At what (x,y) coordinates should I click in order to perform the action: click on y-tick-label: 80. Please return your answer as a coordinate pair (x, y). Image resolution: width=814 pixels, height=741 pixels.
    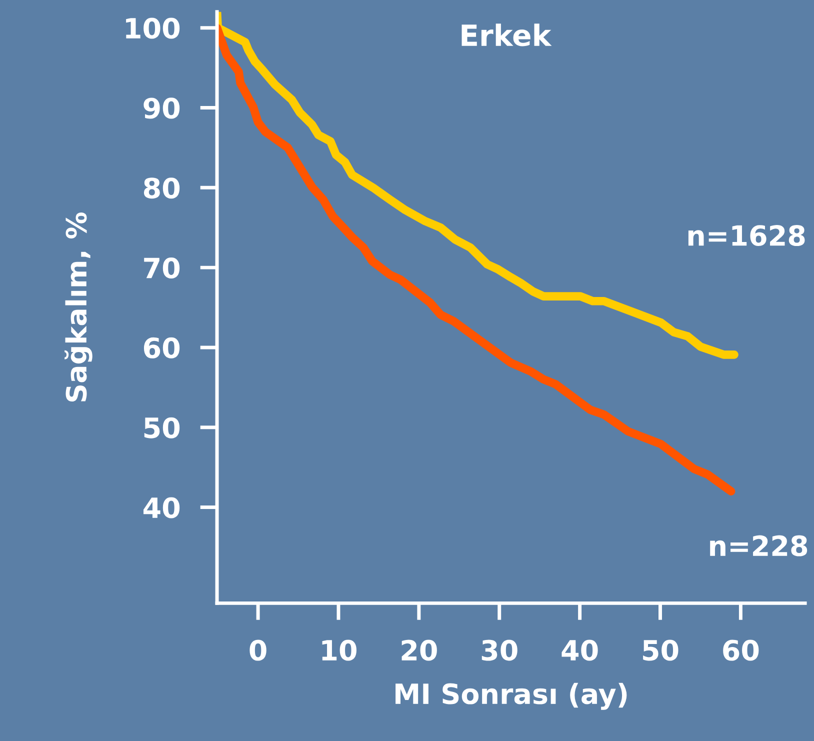
    Looking at the image, I should click on (162, 188).